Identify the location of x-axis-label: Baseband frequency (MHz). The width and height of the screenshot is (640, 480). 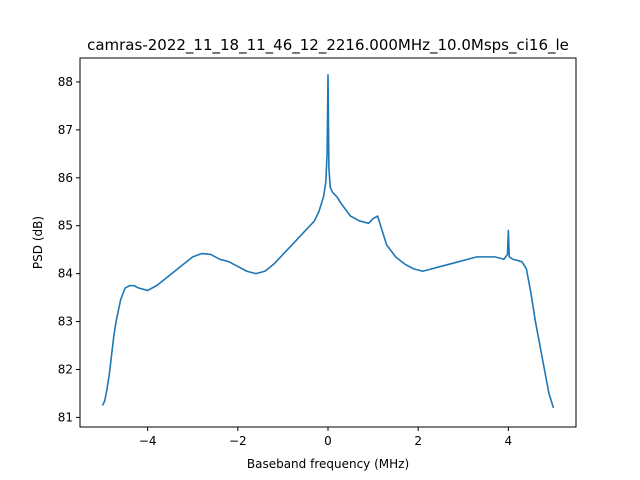
(328, 464).